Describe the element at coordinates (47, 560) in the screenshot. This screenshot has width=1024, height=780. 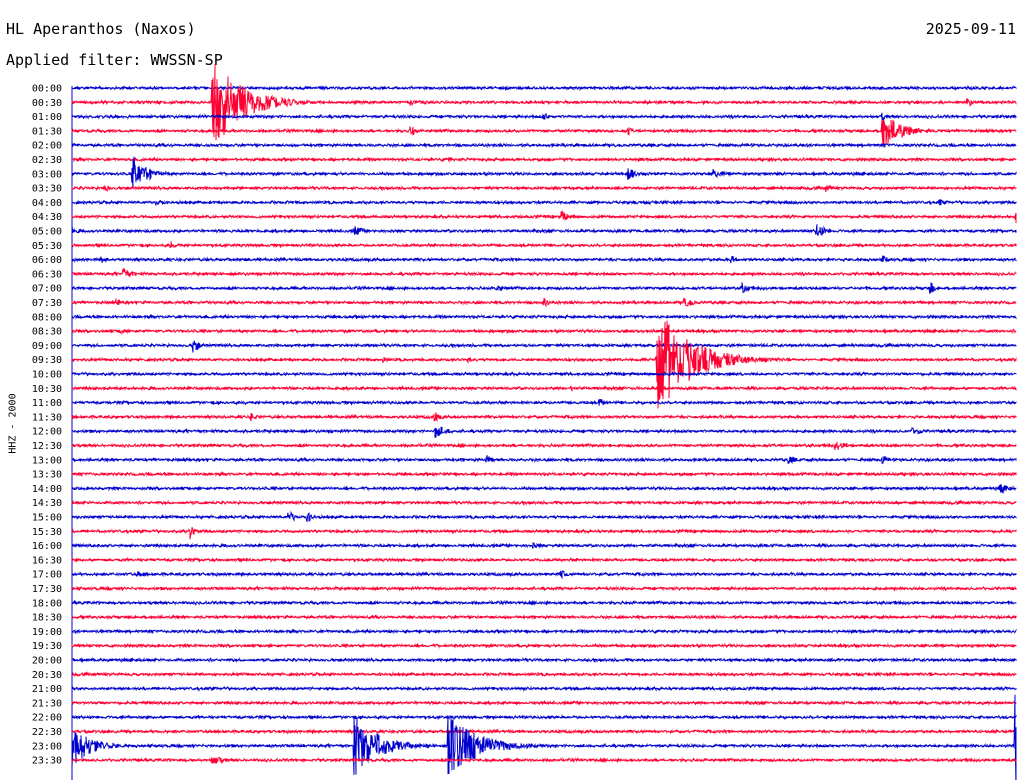
I see `row-label-1630: 16:30` at that location.